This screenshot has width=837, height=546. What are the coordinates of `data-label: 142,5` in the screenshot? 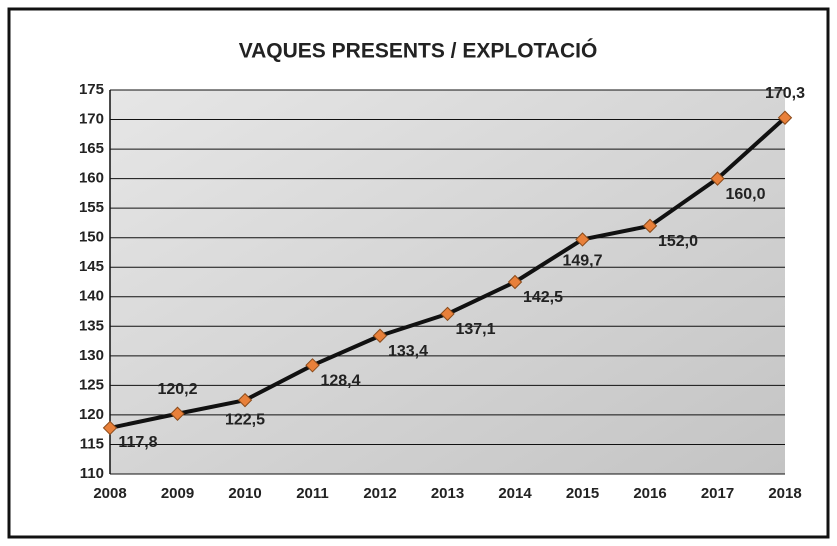 It's located at (543, 297).